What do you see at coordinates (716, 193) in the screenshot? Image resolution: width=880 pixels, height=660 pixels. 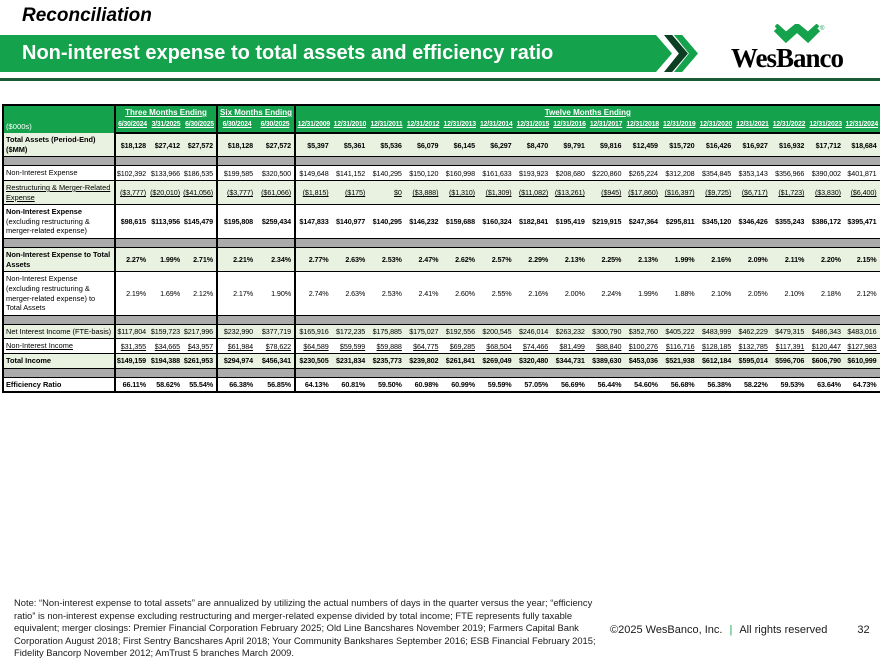 I see `cell: ($9,725)` at bounding box center [716, 193].